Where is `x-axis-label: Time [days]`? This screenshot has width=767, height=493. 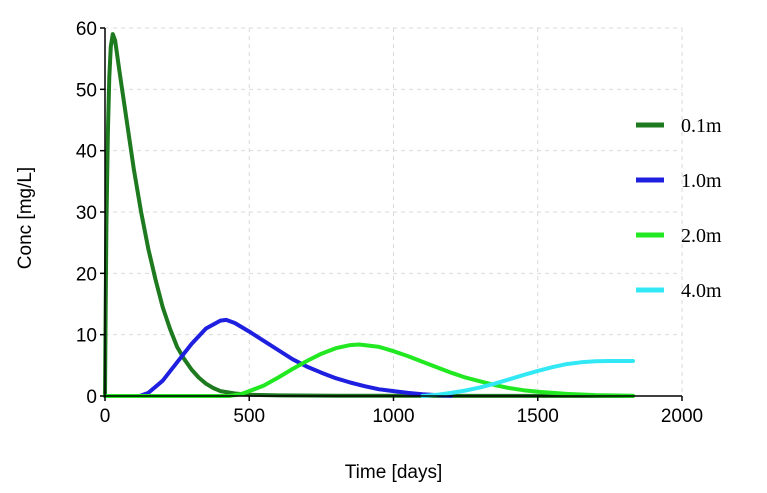 x-axis-label: Time [days] is located at coordinates (394, 472).